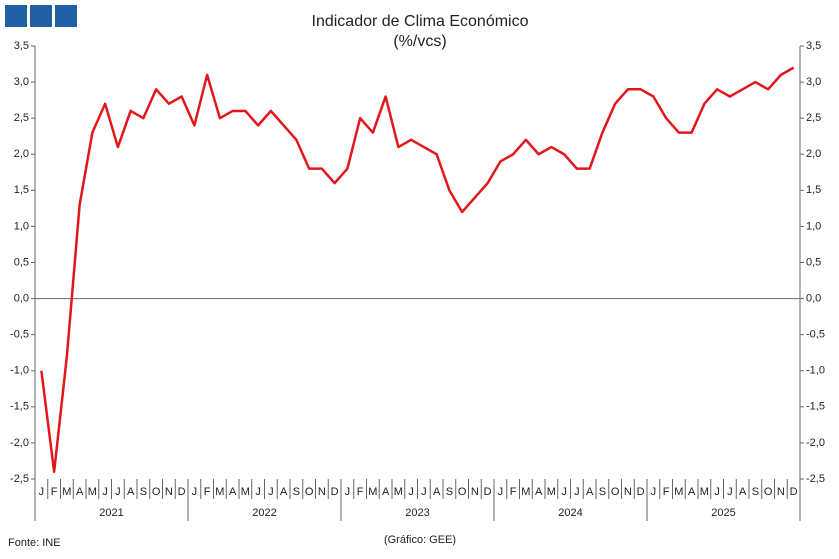 Image resolution: width=839 pixels, height=559 pixels. What do you see at coordinates (420, 540) in the screenshot?
I see `credit: (Gráfico: GEE)` at bounding box center [420, 540].